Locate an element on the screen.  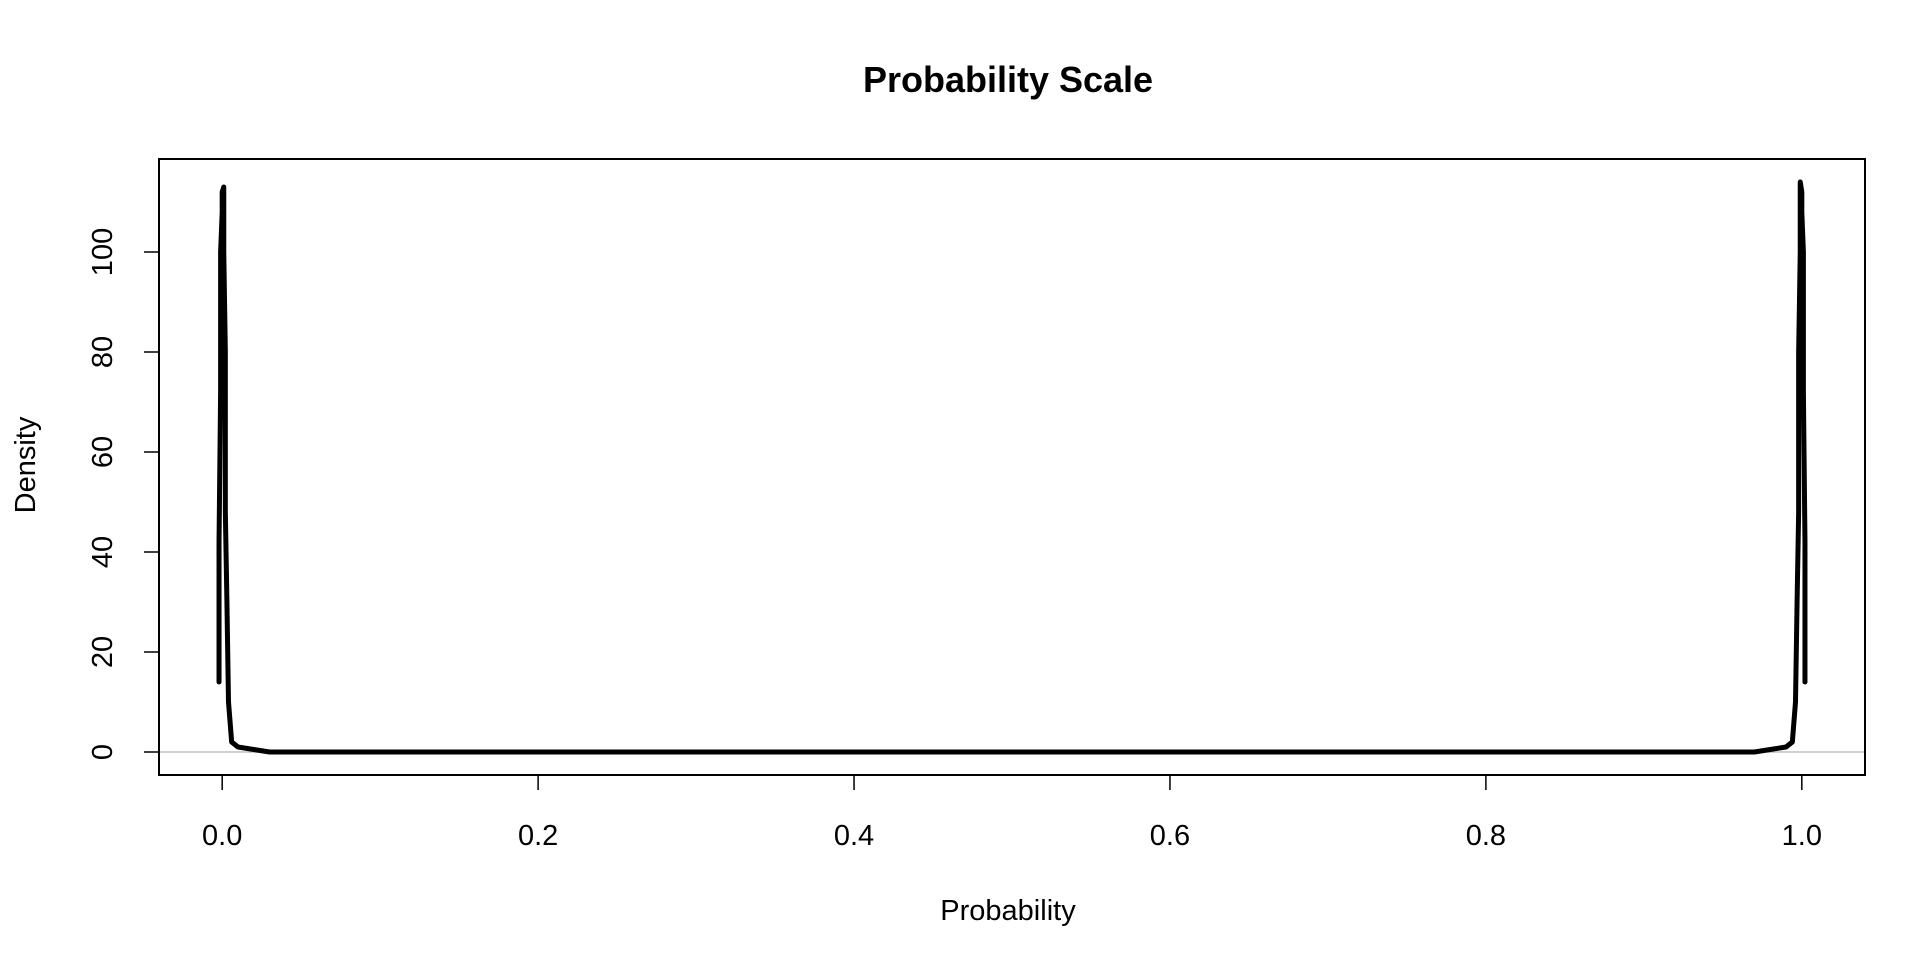
x-tick-label: 0.2 is located at coordinates (538, 836).